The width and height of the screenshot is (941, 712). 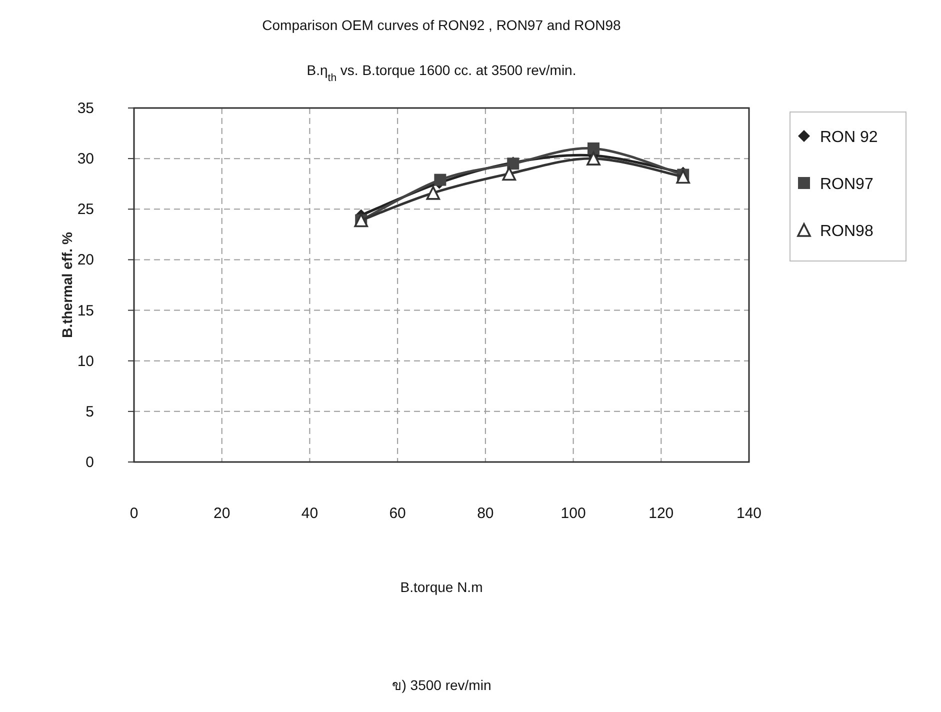 What do you see at coordinates (849, 137) in the screenshot?
I see `legend-label: RON 92` at bounding box center [849, 137].